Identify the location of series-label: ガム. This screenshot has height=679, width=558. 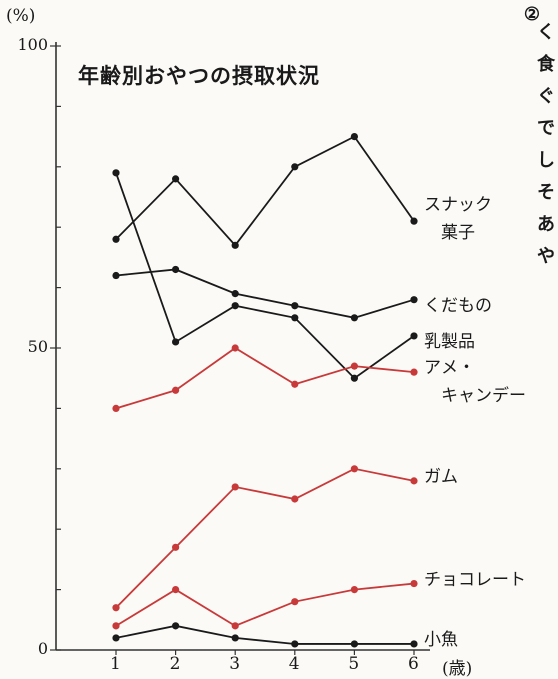
(441, 476).